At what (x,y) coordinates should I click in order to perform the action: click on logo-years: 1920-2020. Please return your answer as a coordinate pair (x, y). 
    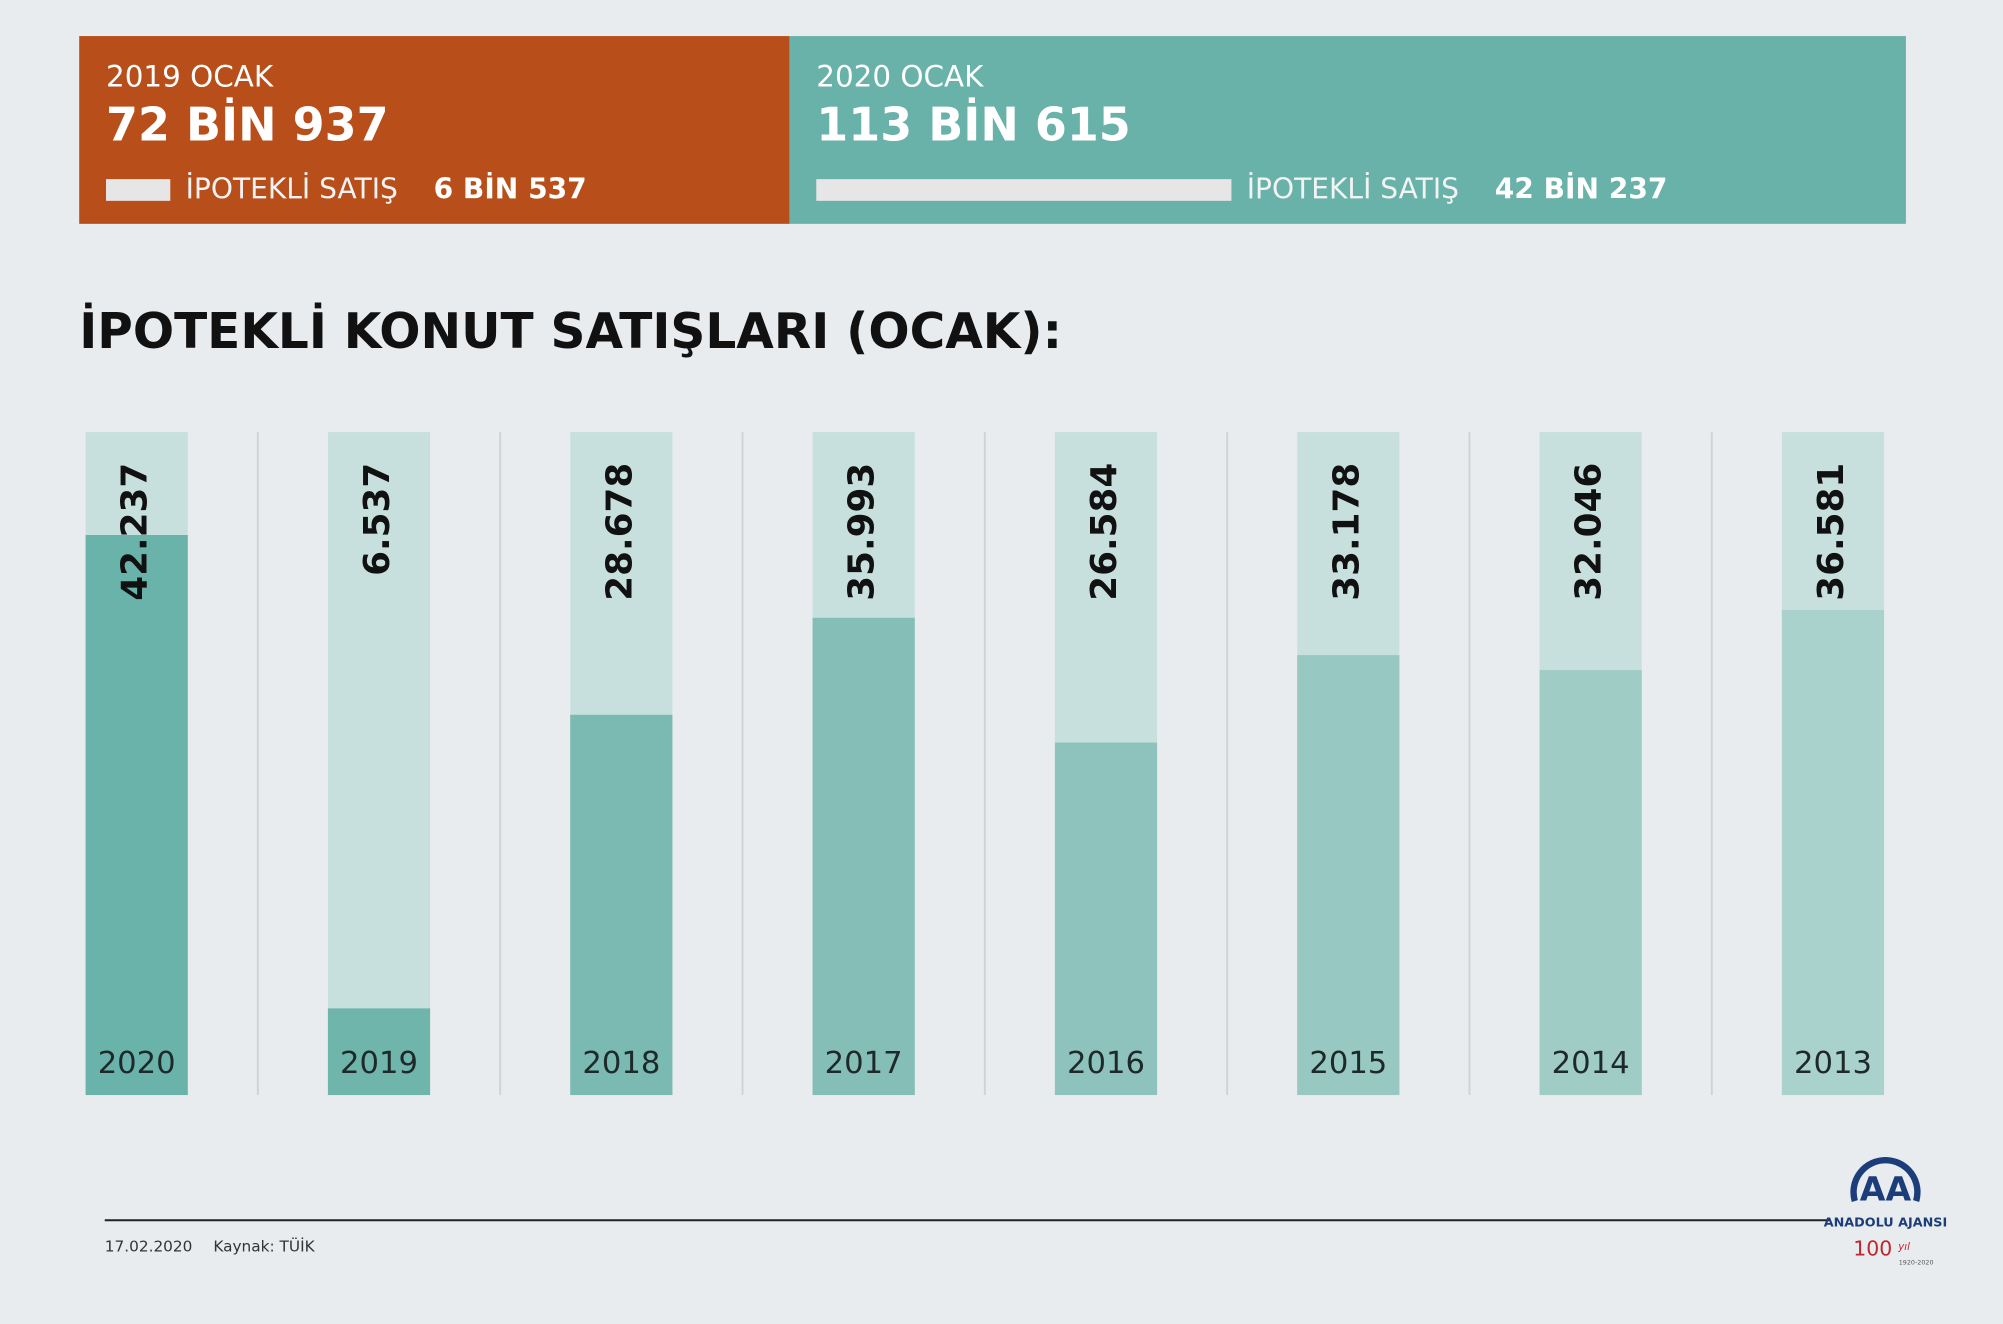
    Looking at the image, I should click on (1916, 1262).